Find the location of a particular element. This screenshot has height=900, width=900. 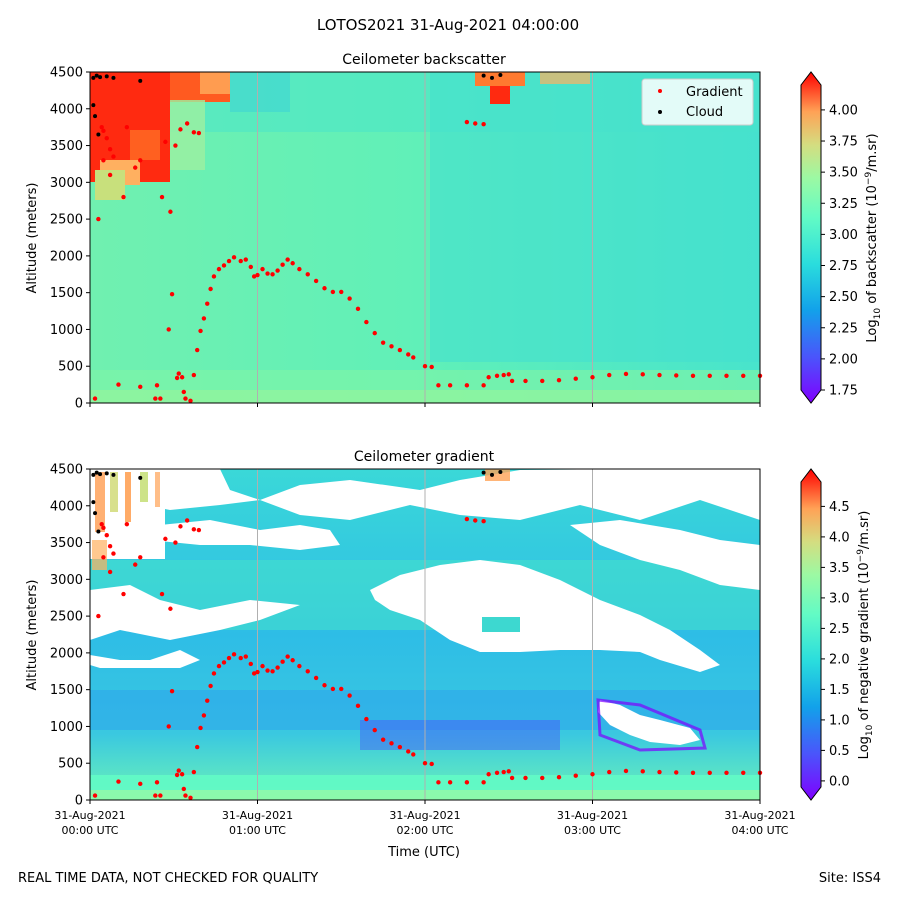

x-tick-label-time: 01:00 UTC is located at coordinates (257, 830).